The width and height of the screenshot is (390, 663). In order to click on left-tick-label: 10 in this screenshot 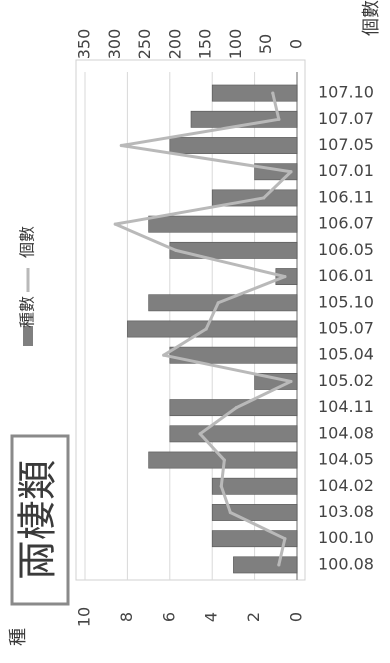, I will do `click(84, 617)`.